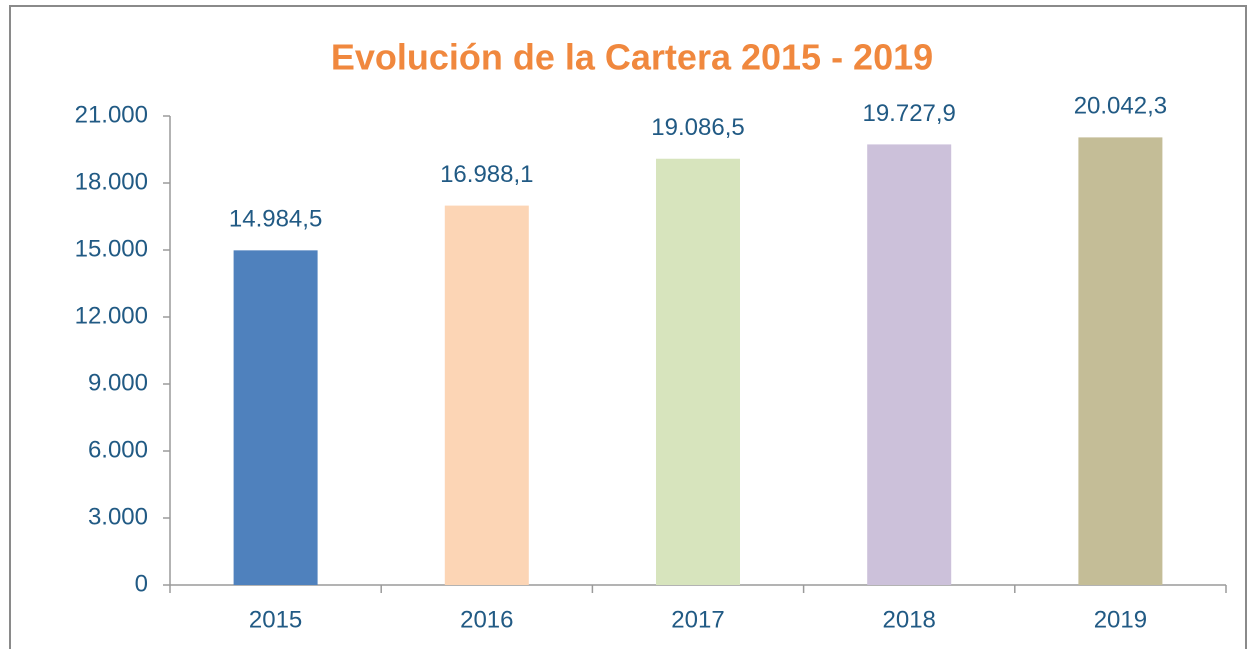  What do you see at coordinates (697, 619) in the screenshot?
I see `x-tick-label: 2017` at bounding box center [697, 619].